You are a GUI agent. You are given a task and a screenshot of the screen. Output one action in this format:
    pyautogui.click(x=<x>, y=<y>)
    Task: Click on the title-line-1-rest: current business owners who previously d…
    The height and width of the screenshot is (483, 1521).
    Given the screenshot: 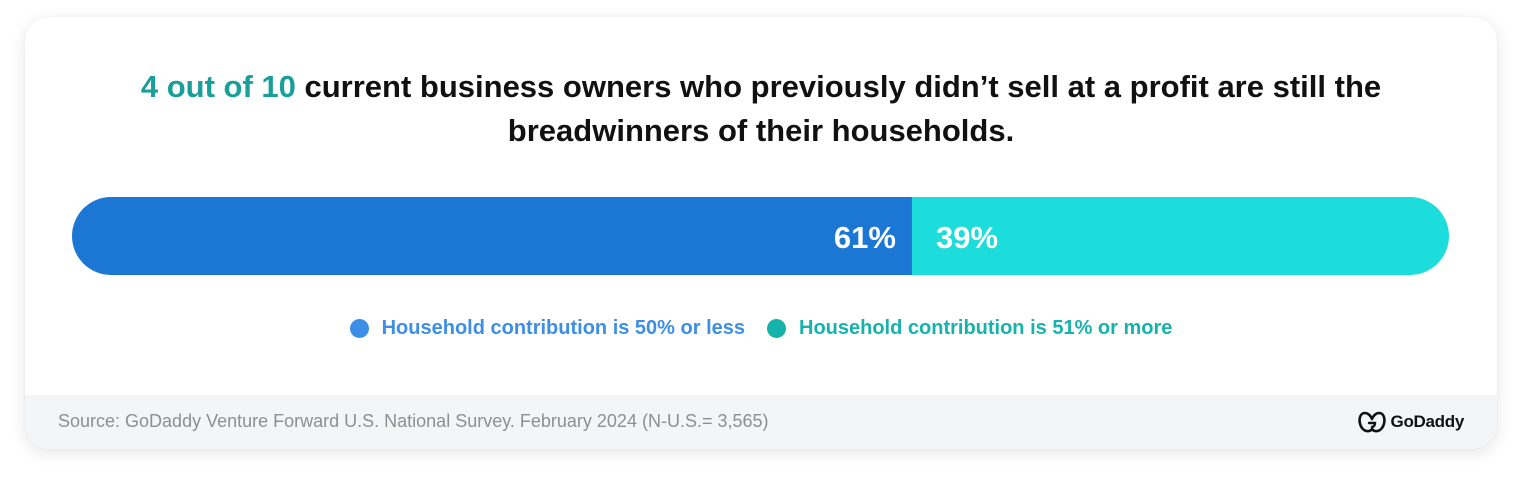 What is the action you would take?
    pyautogui.click(x=838, y=86)
    